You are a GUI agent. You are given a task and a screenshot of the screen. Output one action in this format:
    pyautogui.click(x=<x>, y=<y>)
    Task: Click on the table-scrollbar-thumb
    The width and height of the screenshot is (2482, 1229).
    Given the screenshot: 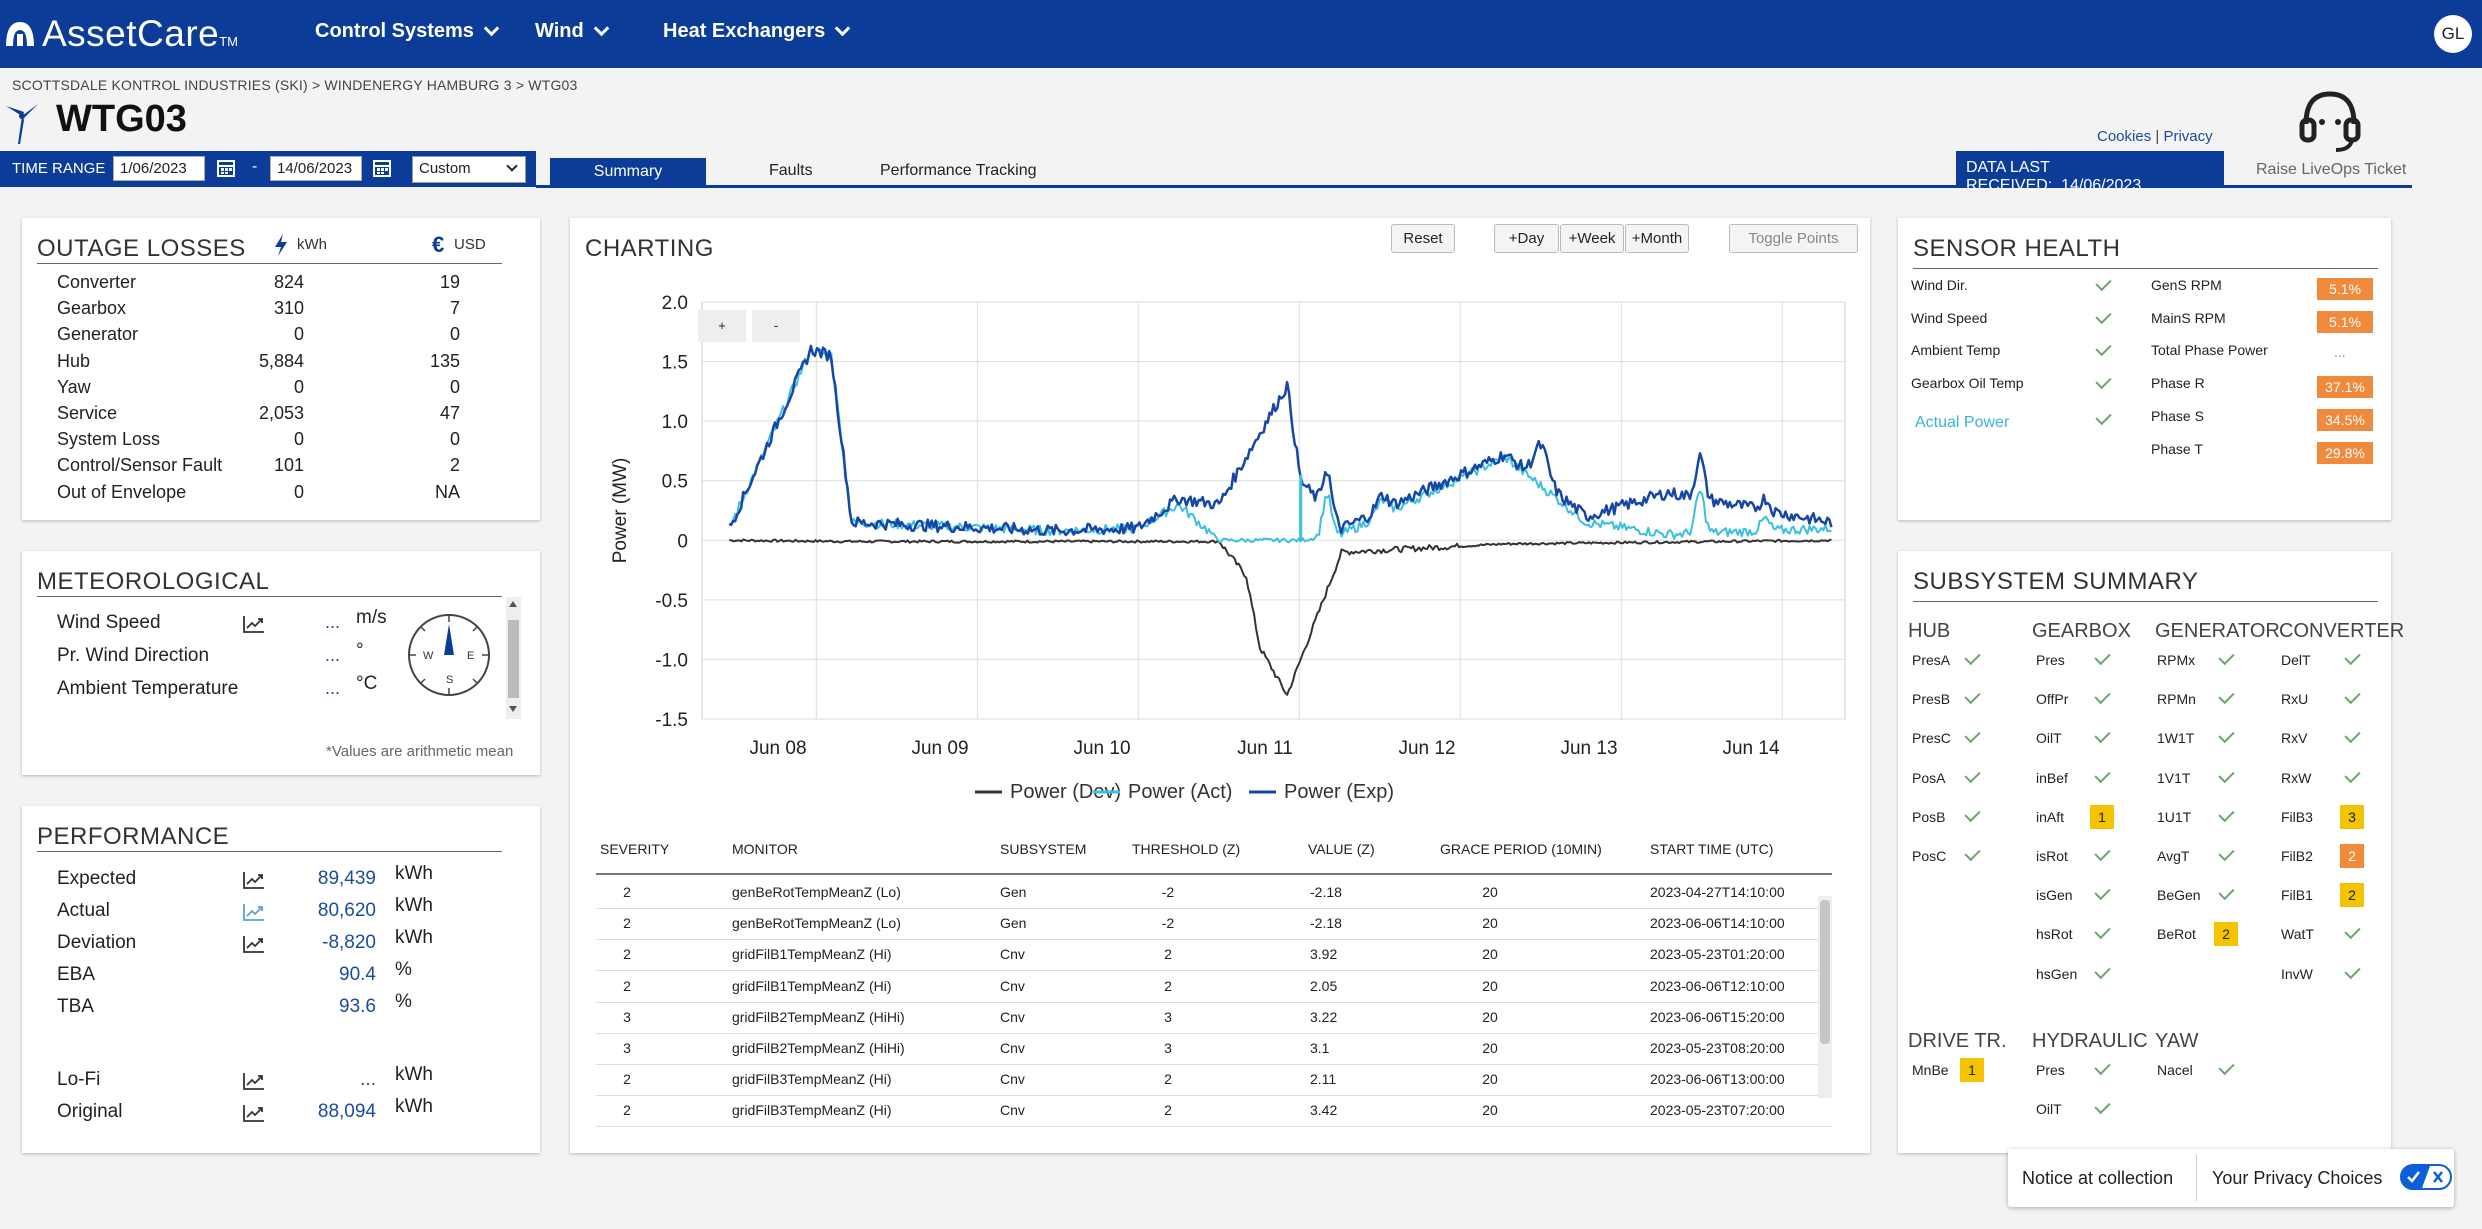 What is the action you would take?
    pyautogui.click(x=1825, y=972)
    